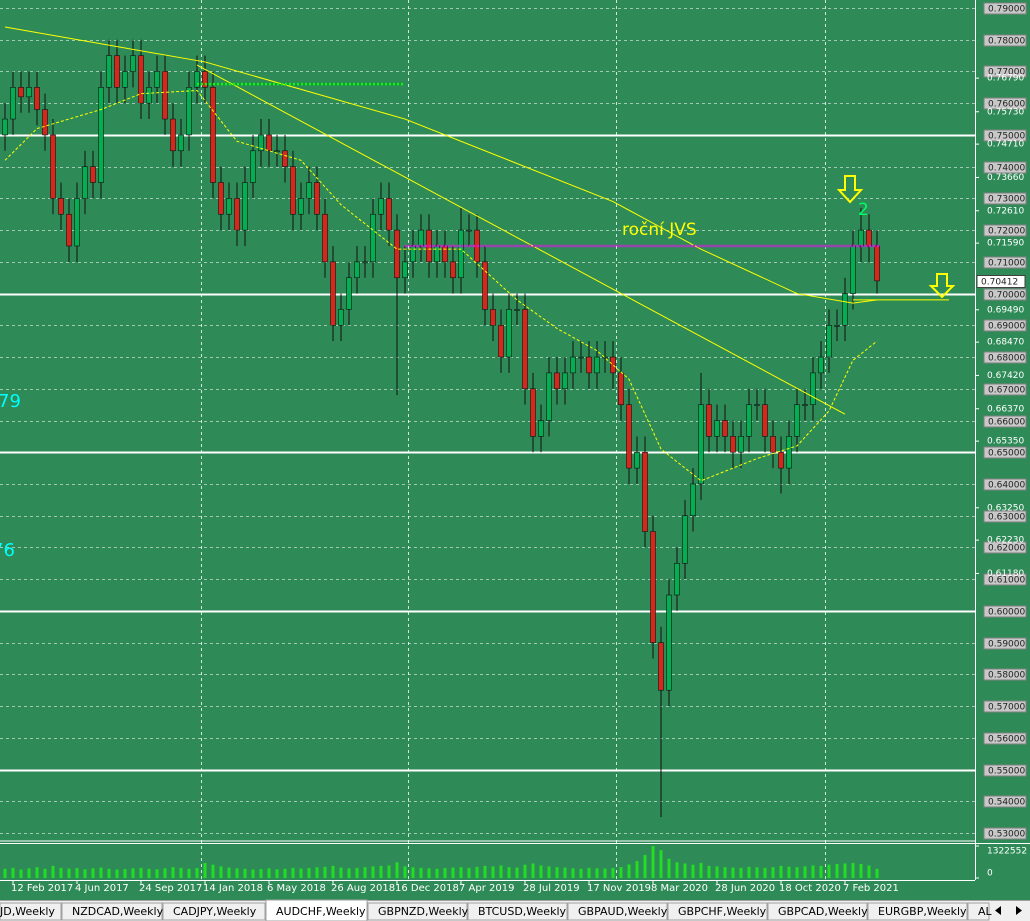 This screenshot has width=1030, height=921. I want to click on tab-label: BTCUSD,Weekly, so click(522, 911).